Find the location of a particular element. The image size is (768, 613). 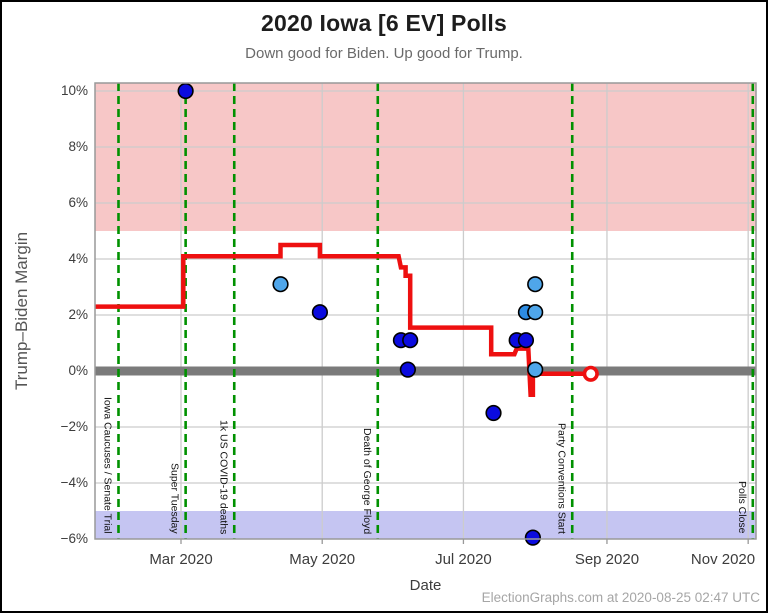

y-tick-label: 2% is located at coordinates (78, 314).